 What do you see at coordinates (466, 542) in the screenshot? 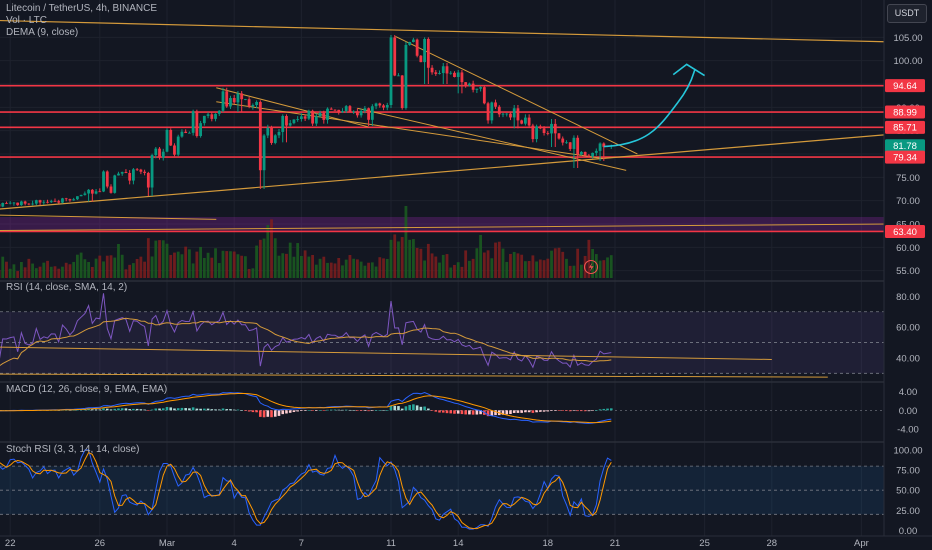
I see `time-axis` at bounding box center [466, 542].